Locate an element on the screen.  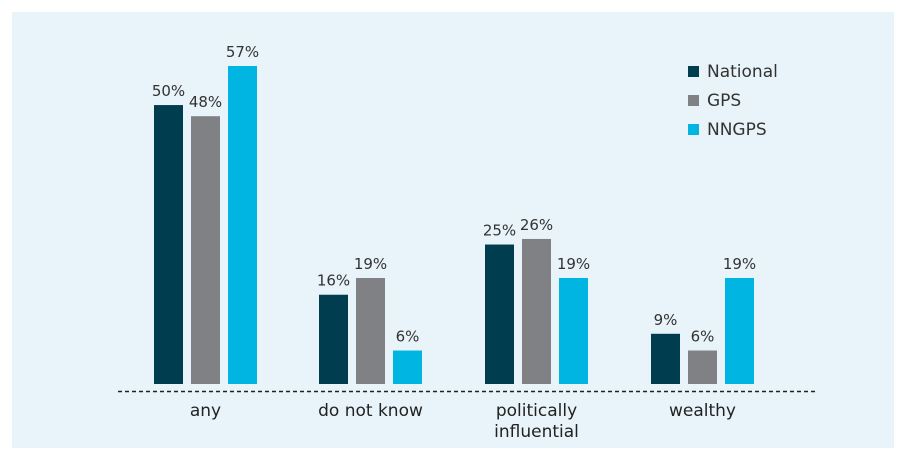
value-label-national-2: 25% is located at coordinates (499, 231).